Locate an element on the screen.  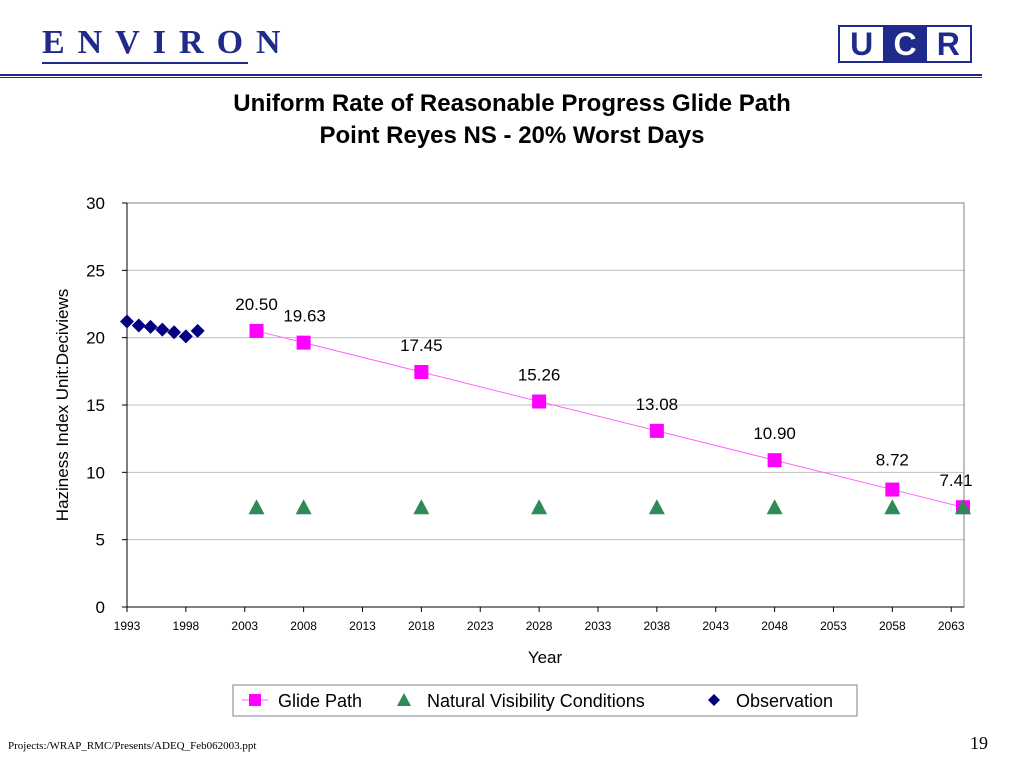
legend-item-glide-path: Glide Path is located at coordinates (302, 701).